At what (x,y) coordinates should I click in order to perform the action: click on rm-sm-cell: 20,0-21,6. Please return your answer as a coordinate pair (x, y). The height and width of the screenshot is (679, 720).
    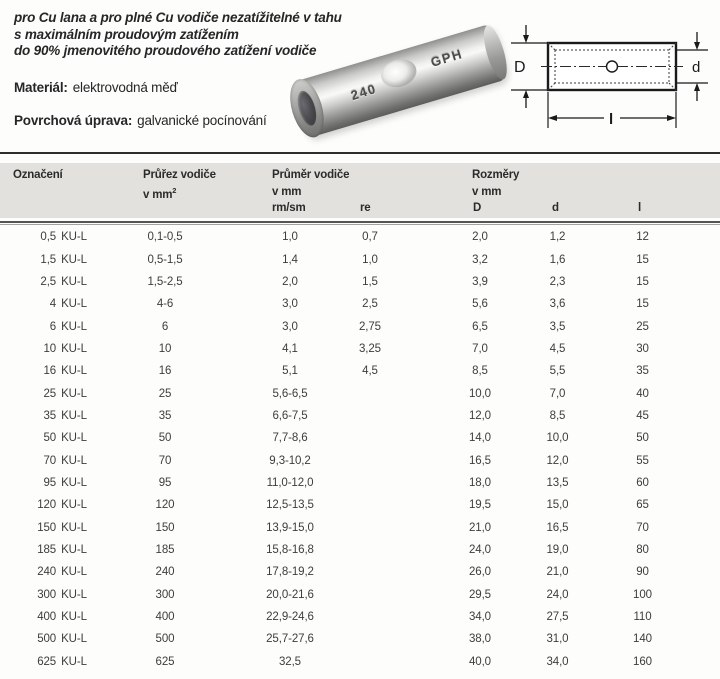
    Looking at the image, I should click on (290, 594).